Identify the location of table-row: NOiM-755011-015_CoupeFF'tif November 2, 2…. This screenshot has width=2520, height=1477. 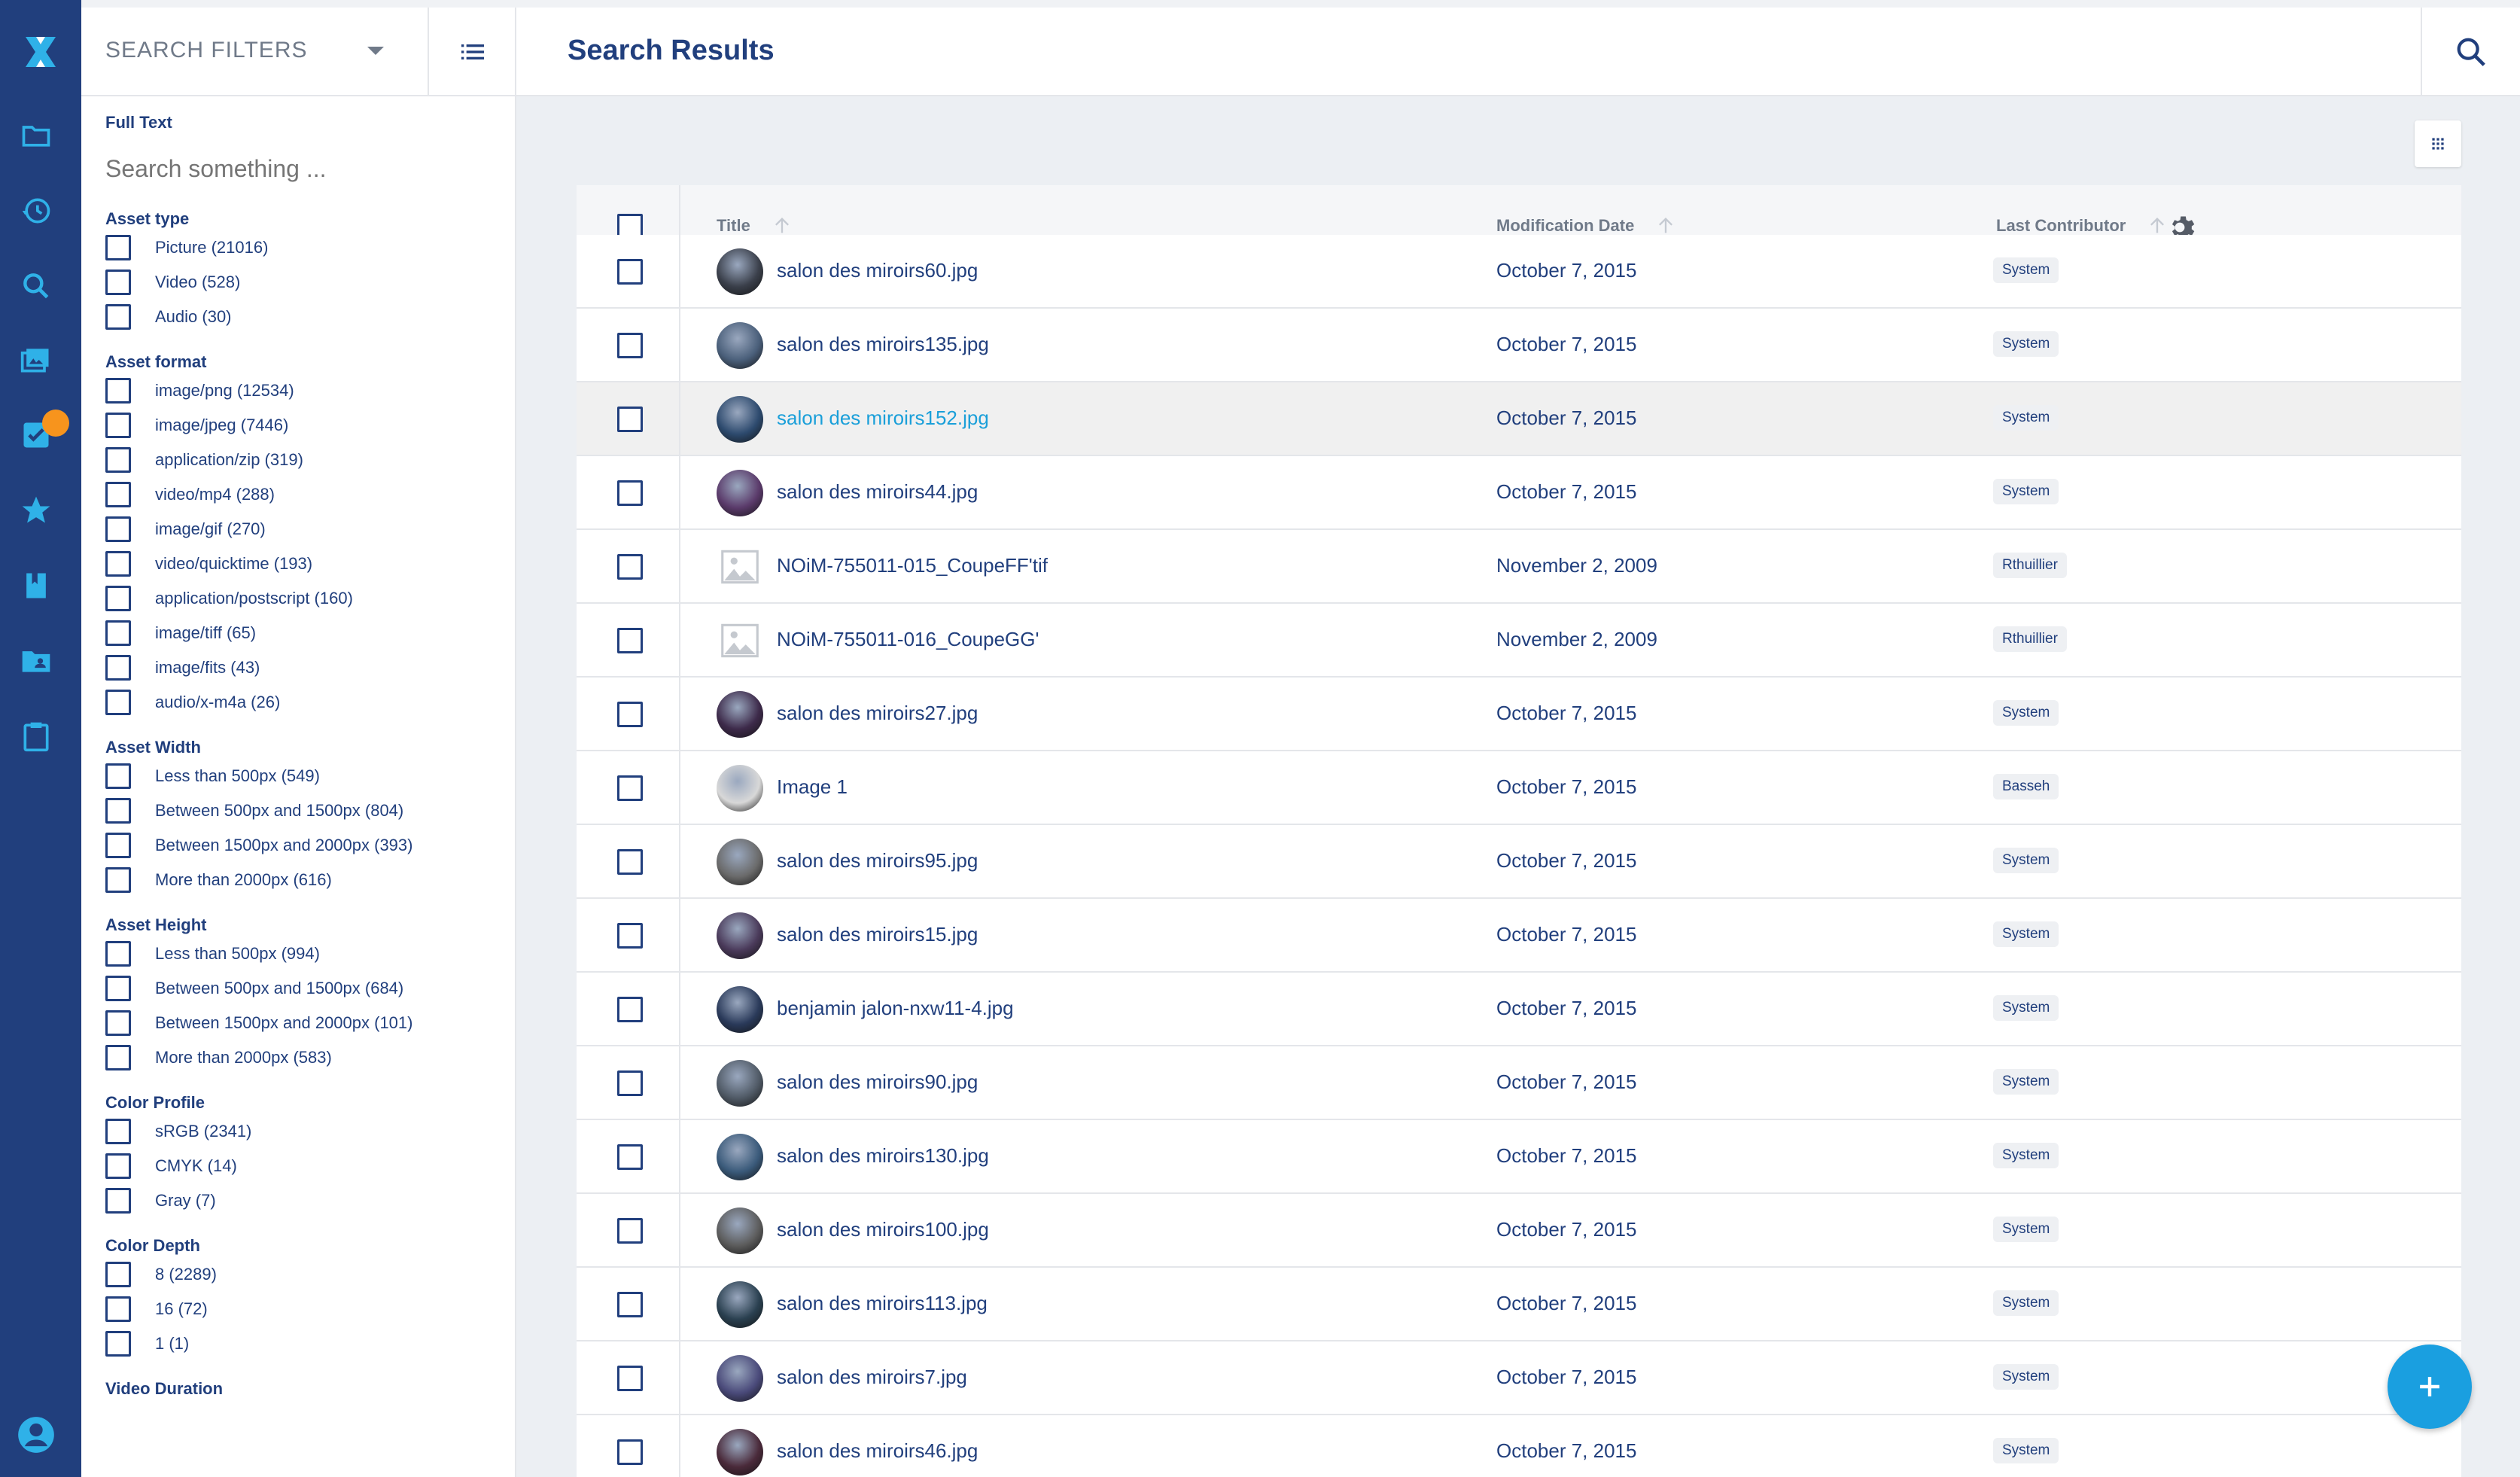
(1519, 567).